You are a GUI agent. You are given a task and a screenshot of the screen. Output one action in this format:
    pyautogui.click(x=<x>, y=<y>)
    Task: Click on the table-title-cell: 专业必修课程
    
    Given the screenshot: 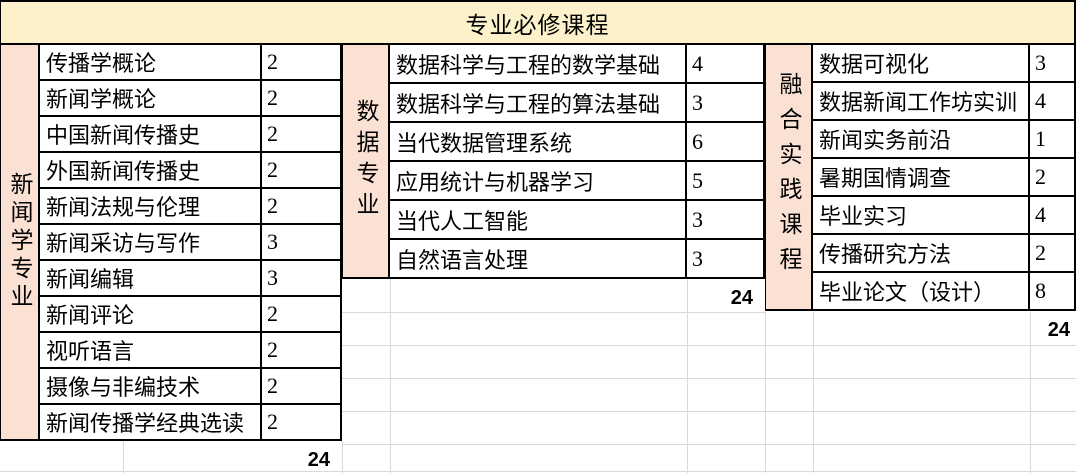 What is the action you would take?
    pyautogui.click(x=538, y=22)
    